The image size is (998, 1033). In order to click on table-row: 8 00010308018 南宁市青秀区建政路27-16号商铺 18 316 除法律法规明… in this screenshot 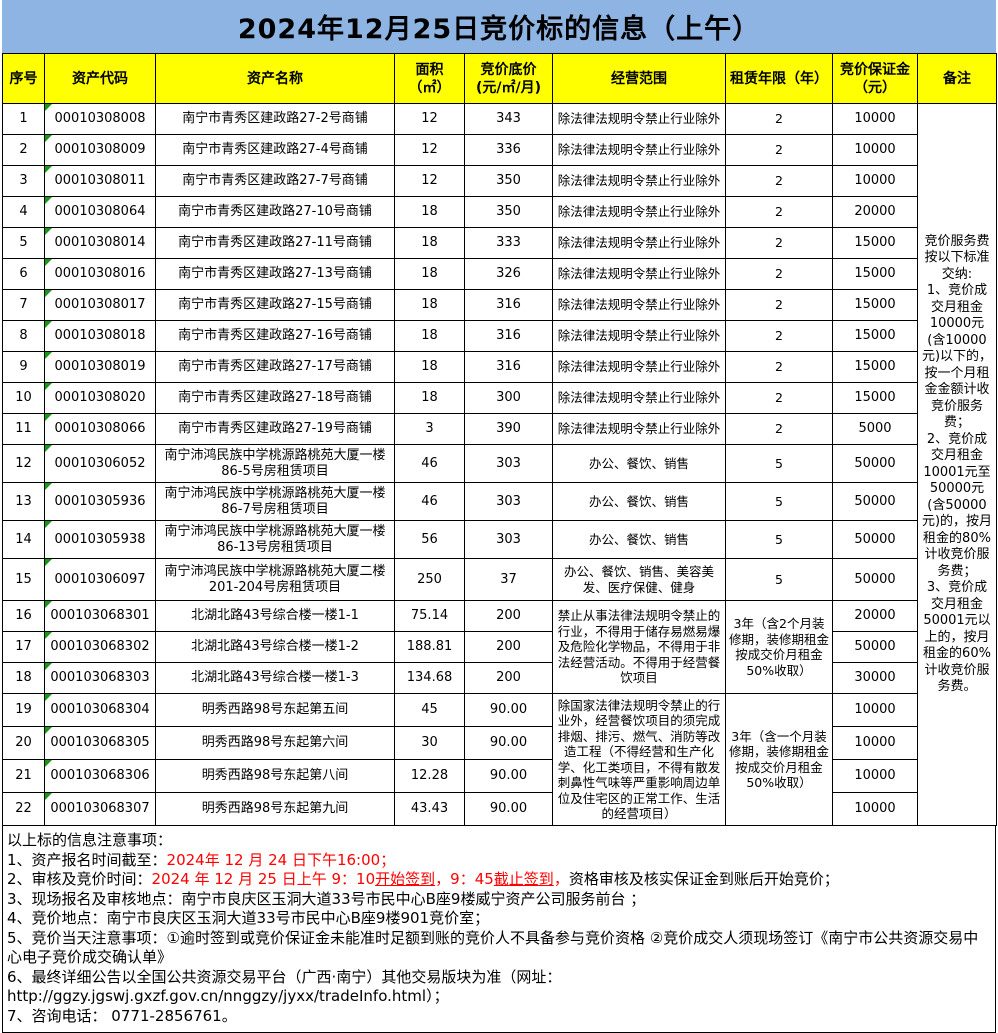, I will do `click(499, 336)`.